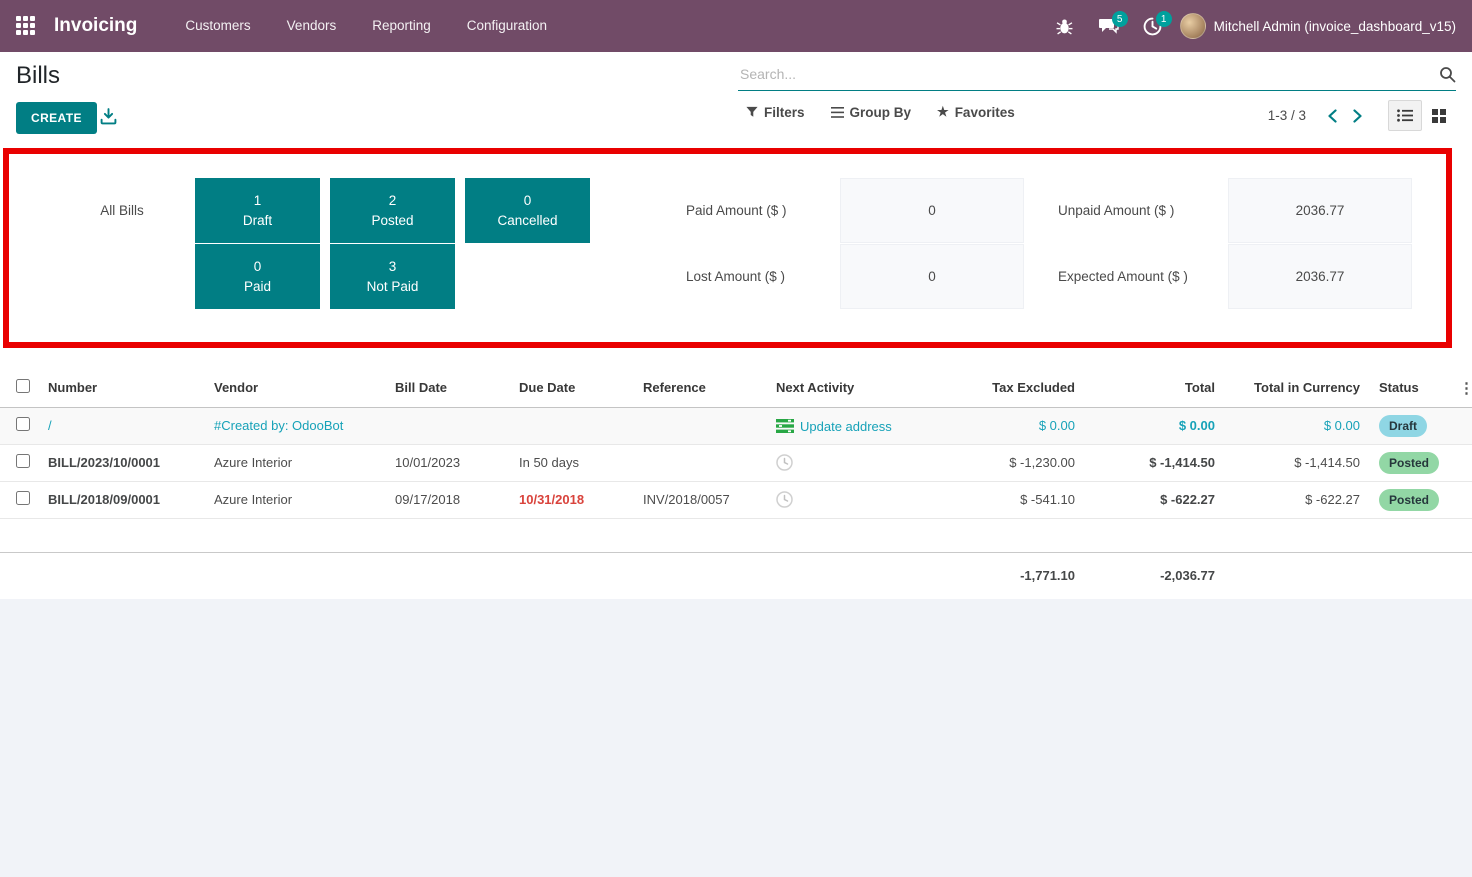 The width and height of the screenshot is (1472, 877). Describe the element at coordinates (1116, 210) in the screenshot. I see `unpaid-amount-label: Unpaid Amount ($ )` at that location.